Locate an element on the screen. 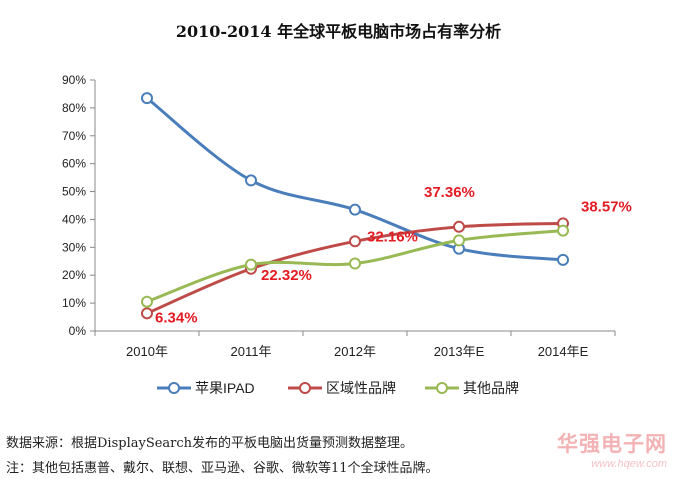 Image resolution: width=677 pixels, height=479 pixels. x-tick-label: 2013年E is located at coordinates (459, 351).